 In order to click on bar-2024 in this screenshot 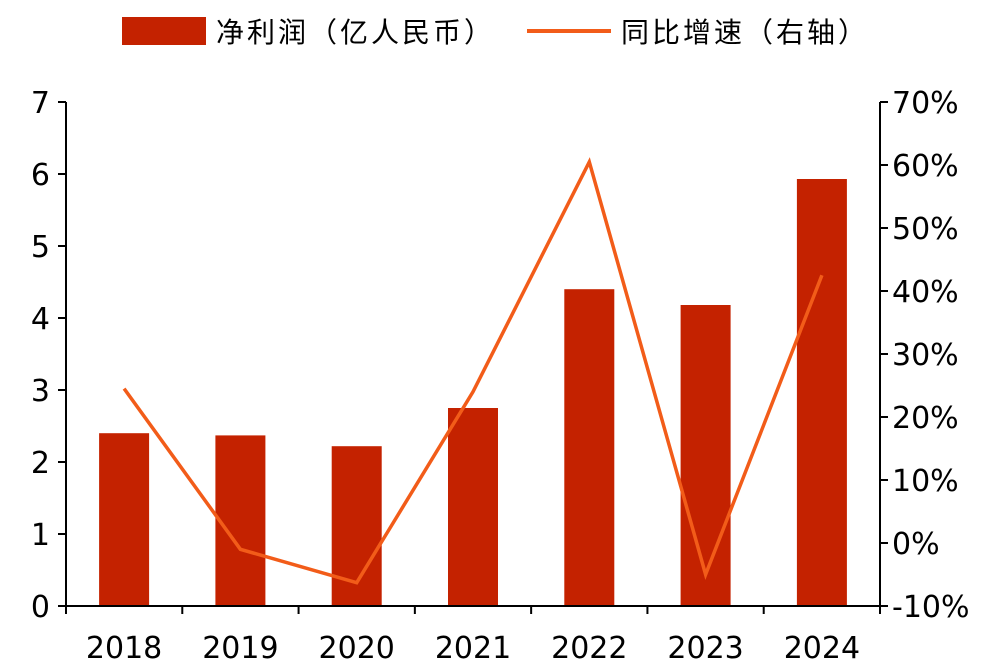, I will do `click(821, 392)`.